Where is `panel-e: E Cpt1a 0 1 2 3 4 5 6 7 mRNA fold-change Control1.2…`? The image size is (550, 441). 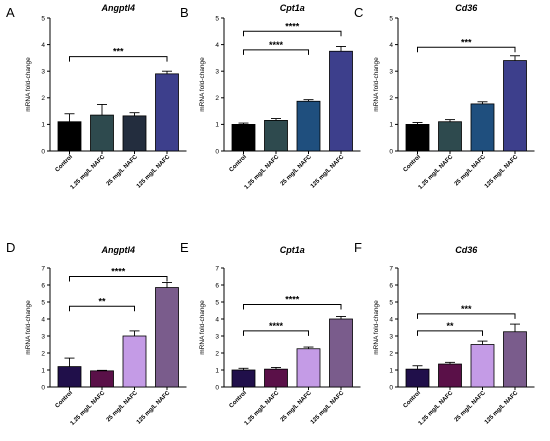
panel-e: E Cpt1a 0 1 2 3 4 5 6 7 mRNA fold-change Control1.2… is located at coordinates (270, 333).